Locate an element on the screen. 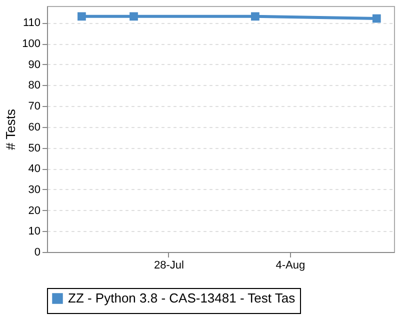  x-tick-label: 28-Jul is located at coordinates (169, 266).